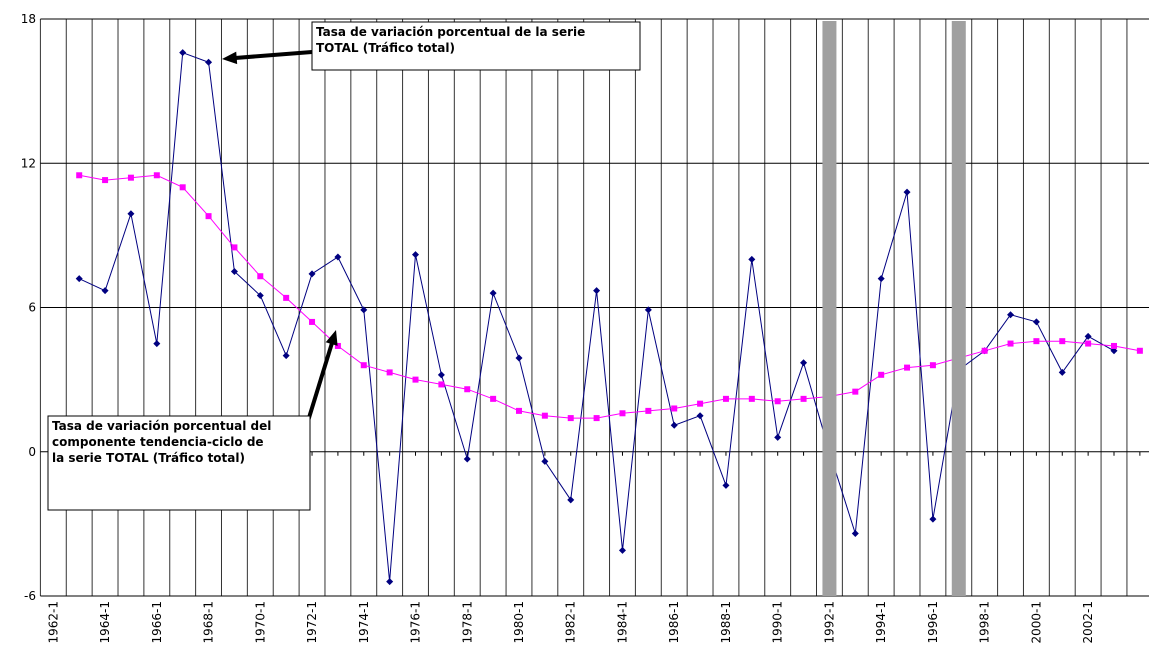 This screenshot has height=662, width=1149. I want to click on x-tick-label: 1968-1, so click(209, 622).